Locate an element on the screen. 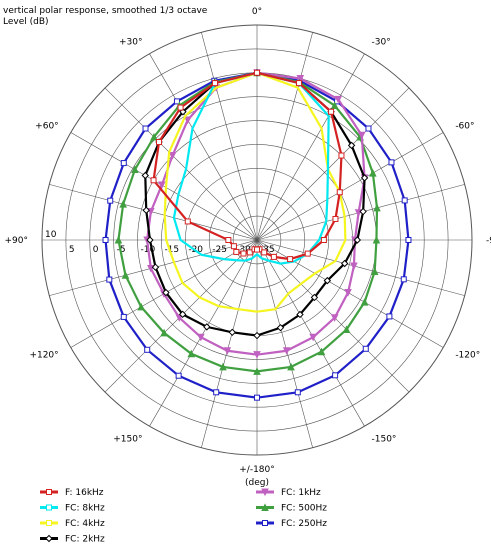  theta-tick-label: -60° is located at coordinates (464, 127).